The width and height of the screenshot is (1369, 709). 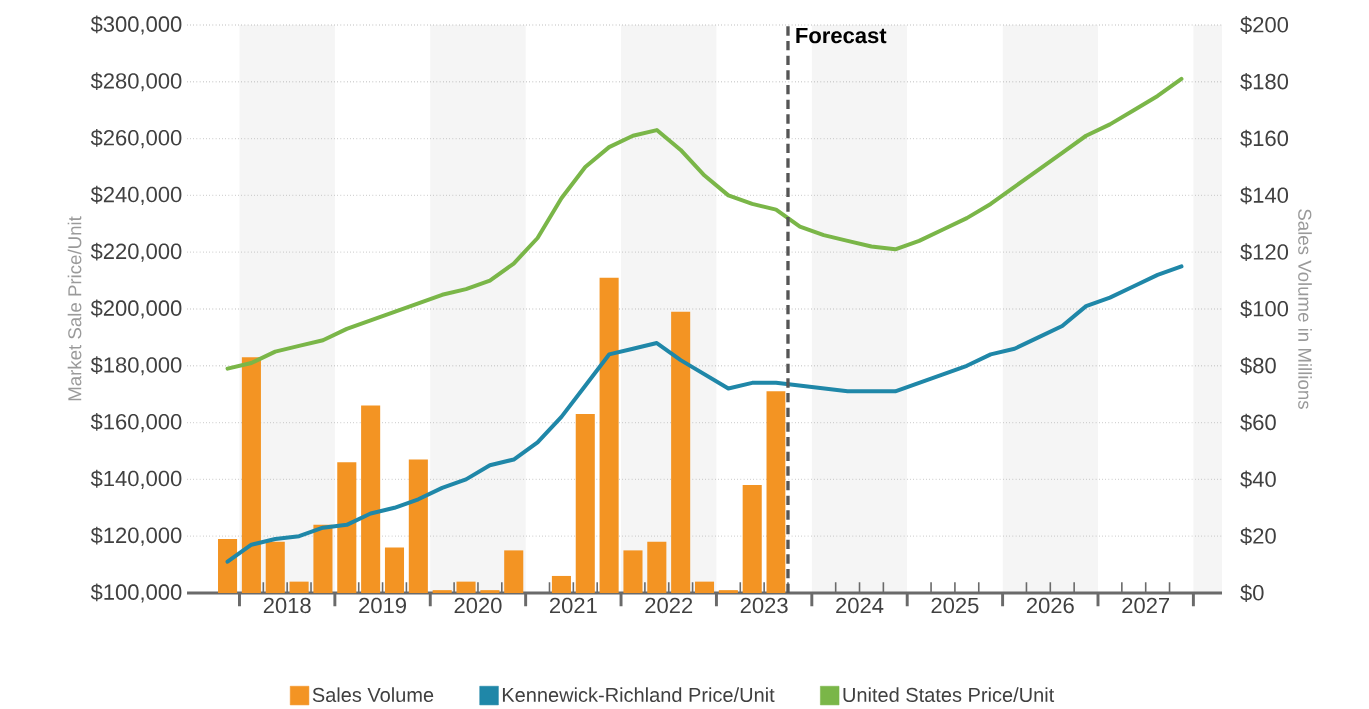 What do you see at coordinates (74, 308) in the screenshot?
I see `y-axis-title: Market Sale Price/Unit` at bounding box center [74, 308].